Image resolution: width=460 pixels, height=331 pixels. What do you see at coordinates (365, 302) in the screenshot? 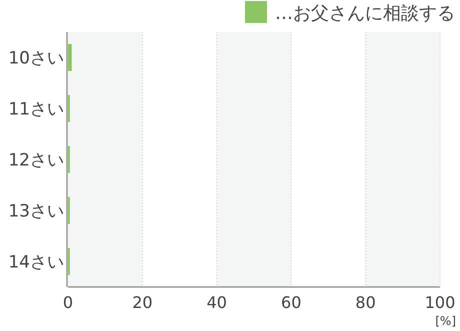
I see `x-tick-label: 80` at bounding box center [365, 302].